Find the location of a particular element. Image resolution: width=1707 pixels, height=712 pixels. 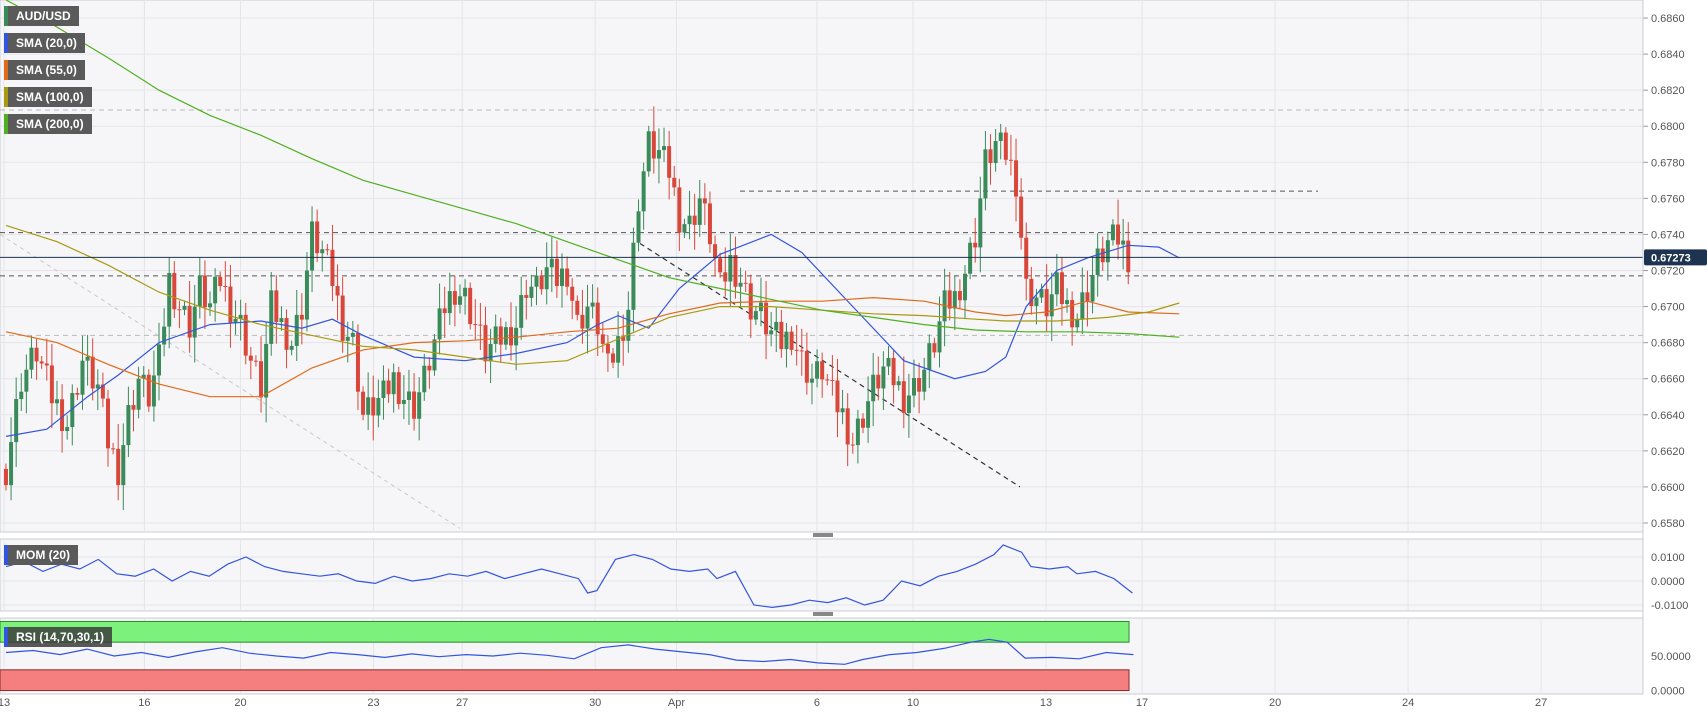

legend-rsi: RSI (14,70,30,1) is located at coordinates (58, 637).